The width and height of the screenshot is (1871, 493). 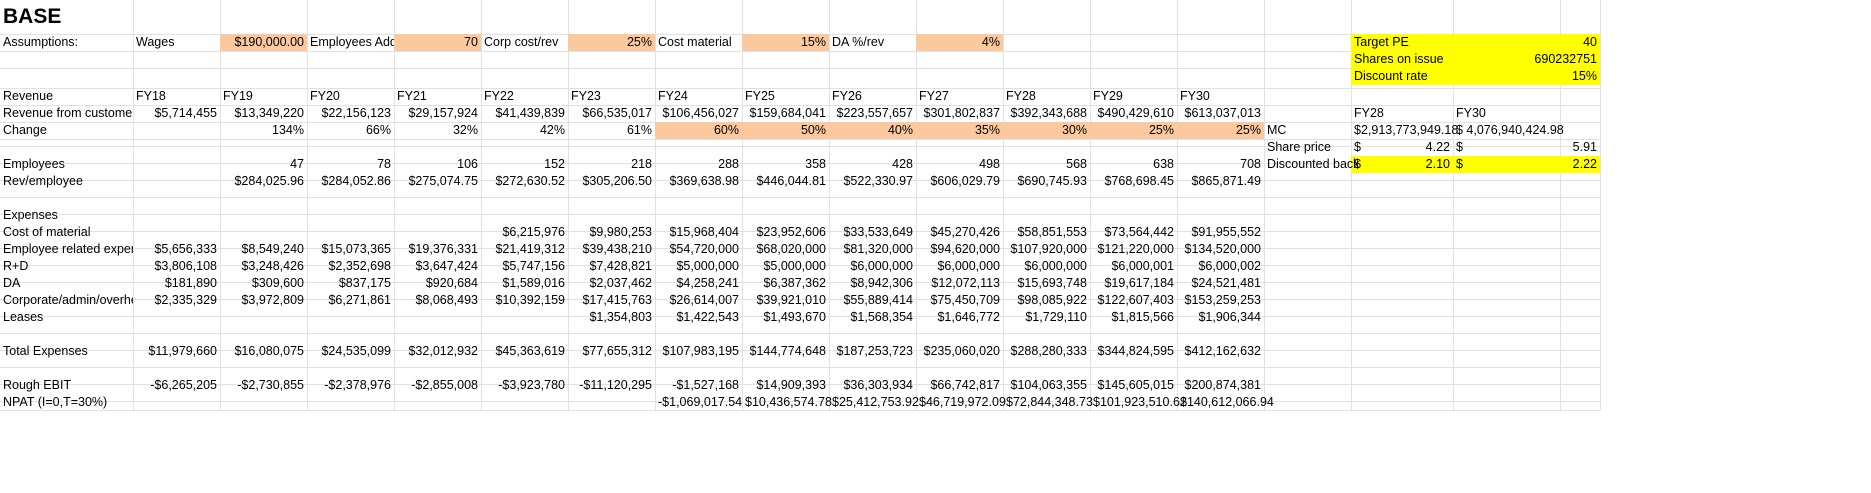 I want to click on data-cell: $153,259,253, so click(x=1222, y=300).